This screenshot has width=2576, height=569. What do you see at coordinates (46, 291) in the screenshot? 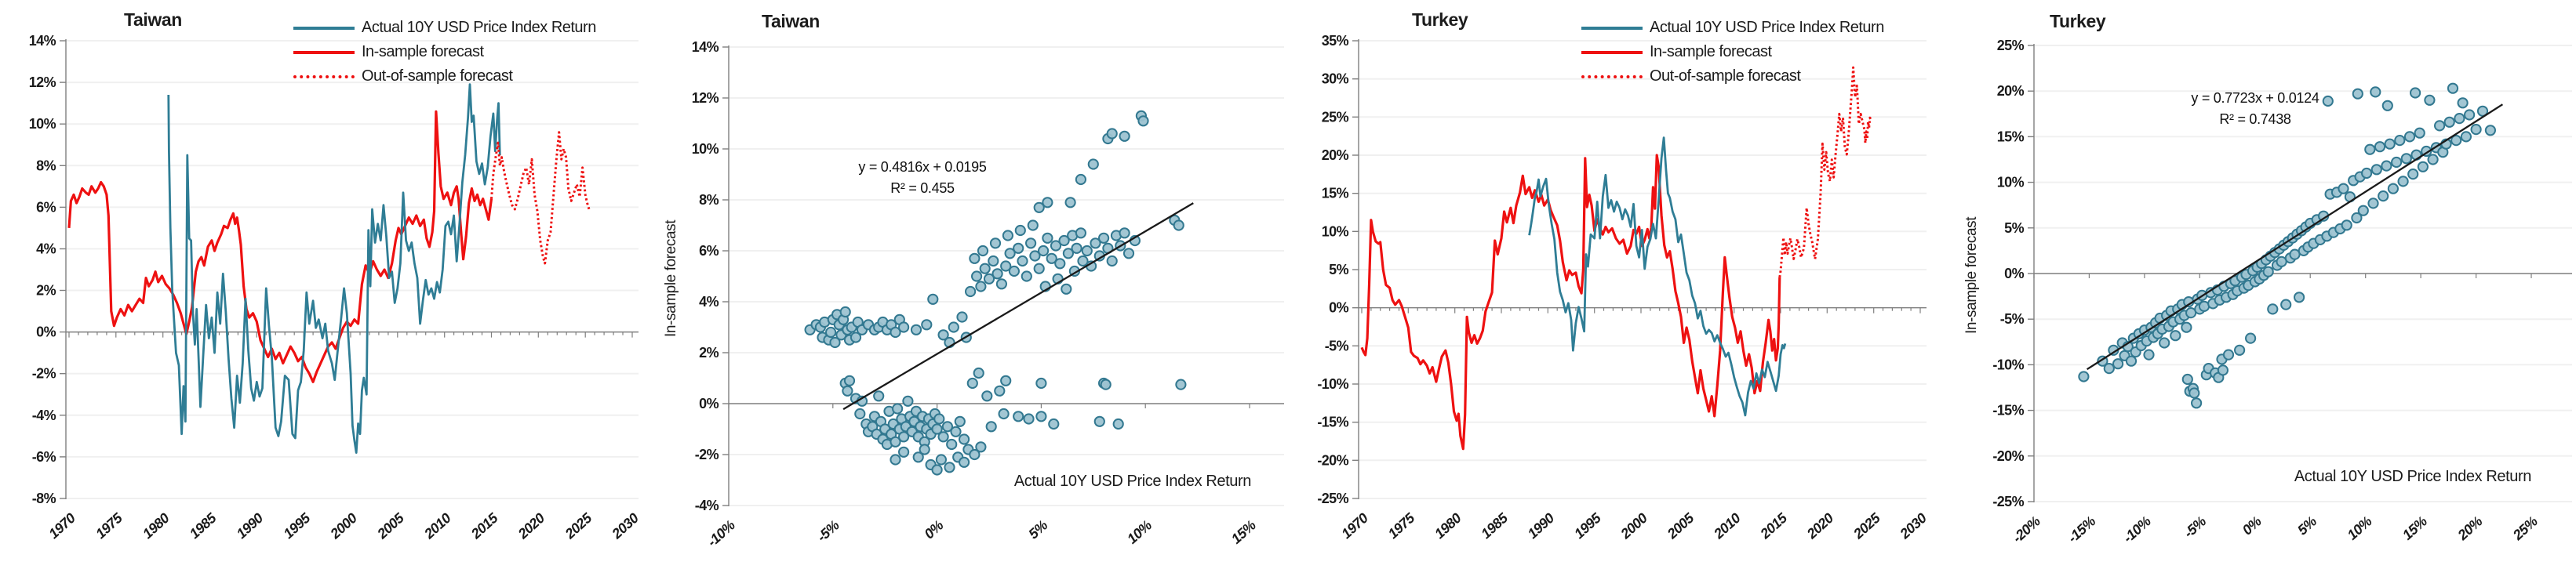
I see `y-tick-label: 2%` at bounding box center [46, 291].